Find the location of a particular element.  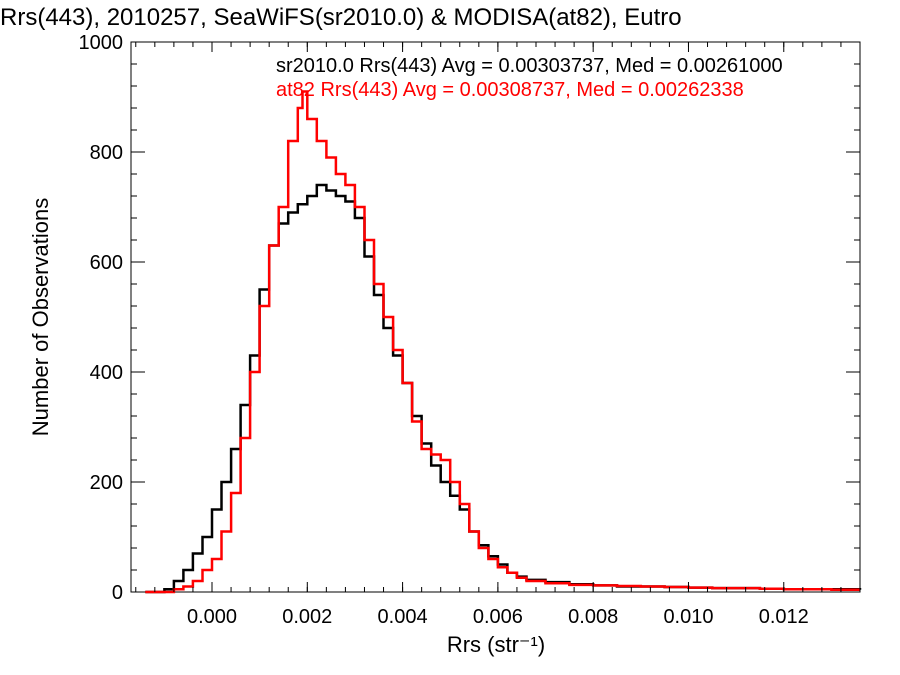

y-tick-label: 400 is located at coordinates (106, 373).